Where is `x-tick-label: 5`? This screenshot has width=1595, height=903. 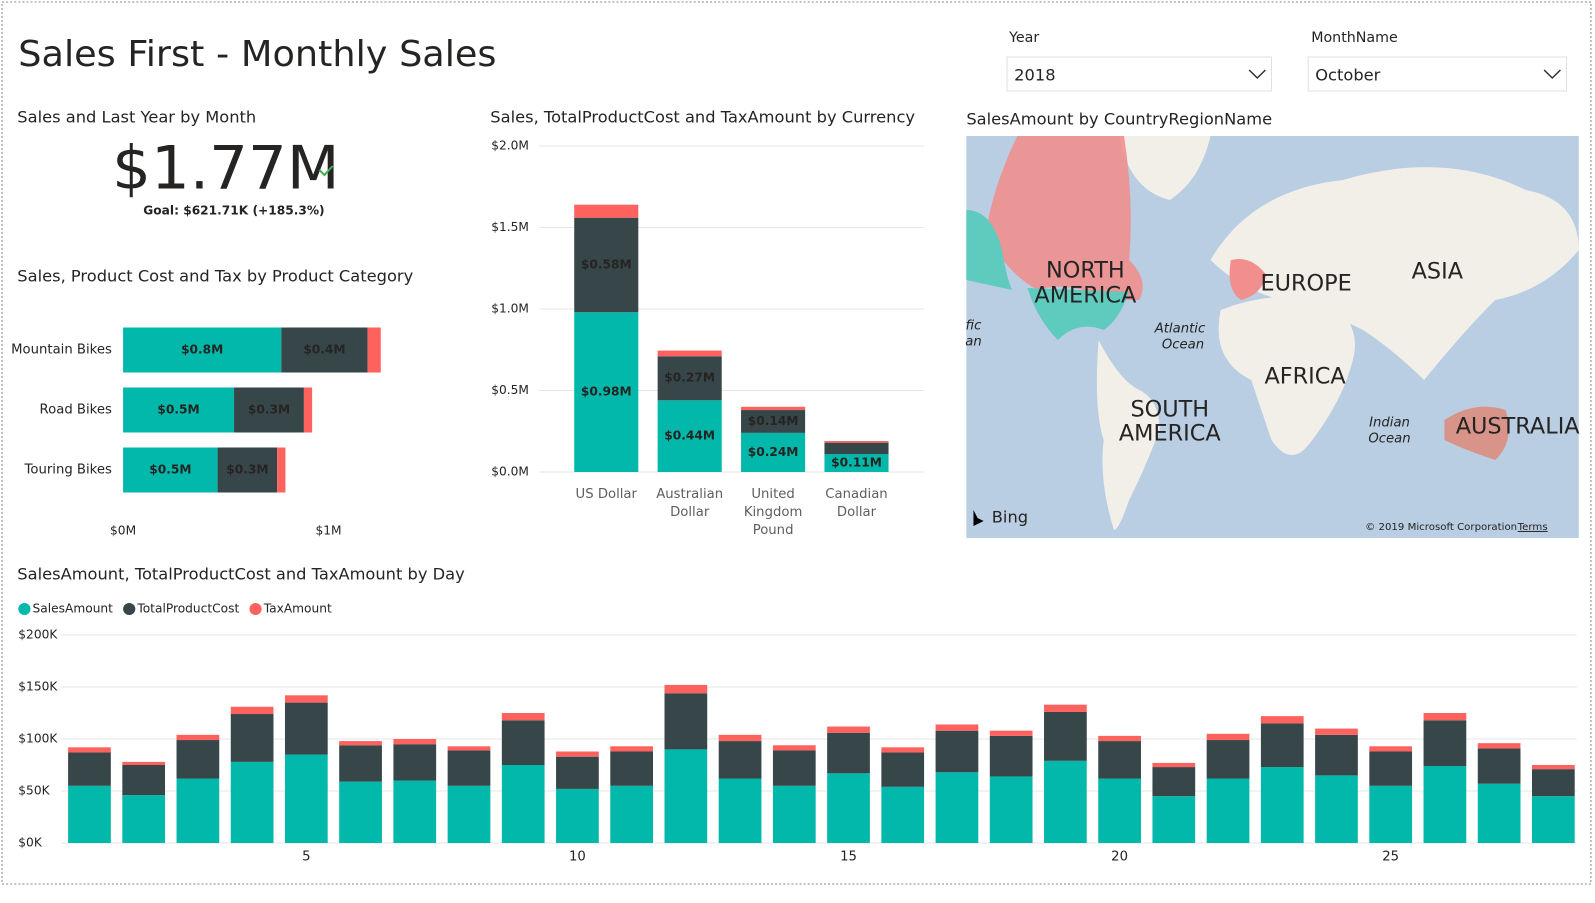 x-tick-label: 5 is located at coordinates (306, 857).